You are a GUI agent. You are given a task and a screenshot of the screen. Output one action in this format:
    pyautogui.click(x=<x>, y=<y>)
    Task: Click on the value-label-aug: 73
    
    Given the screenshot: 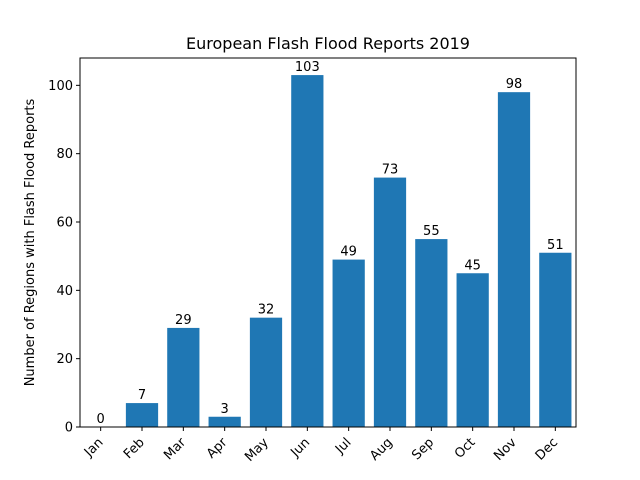 What is the action you would take?
    pyautogui.click(x=390, y=170)
    